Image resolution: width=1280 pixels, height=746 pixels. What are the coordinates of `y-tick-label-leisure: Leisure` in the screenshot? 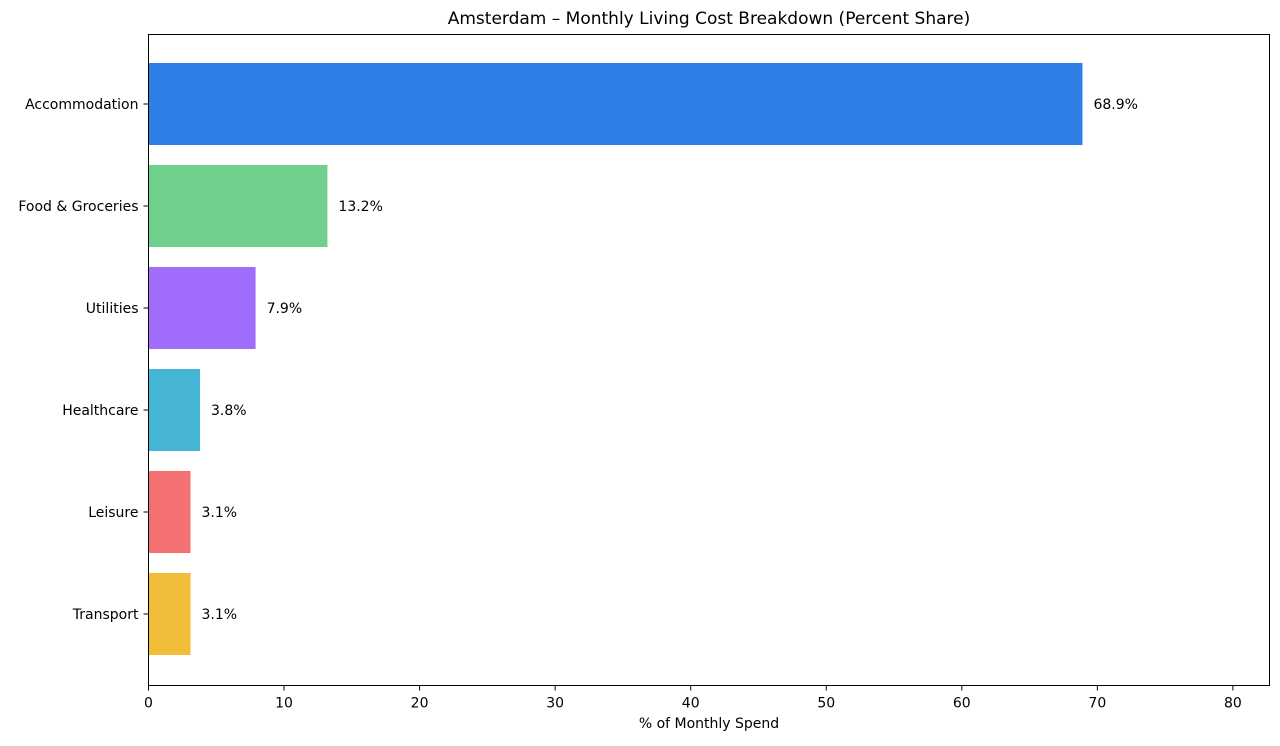 It's located at (113, 513).